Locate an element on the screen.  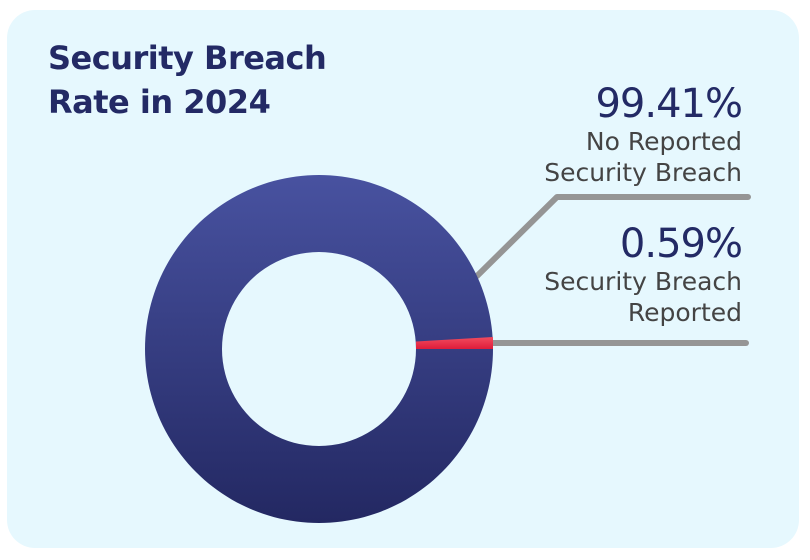
callout-no-breach: 99.41% No Reported Security Breach is located at coordinates (643, 134).